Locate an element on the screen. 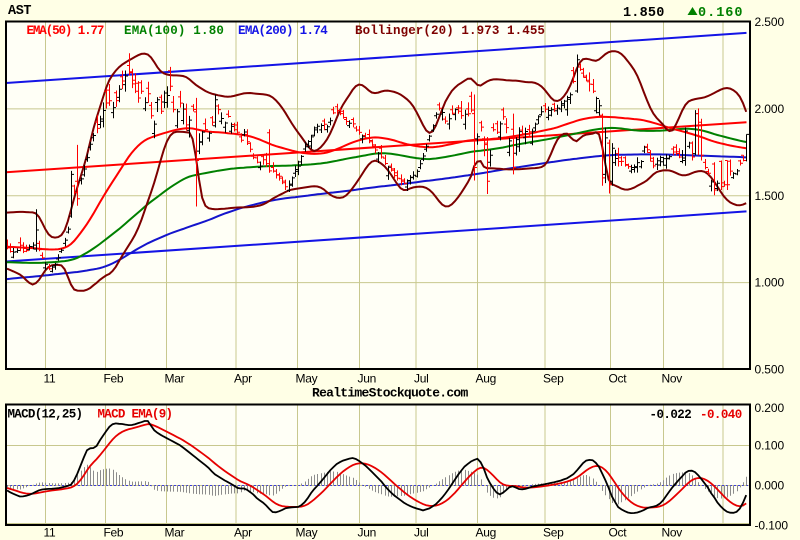 The width and height of the screenshot is (800, 540). svg-text: AST is located at coordinates (19, 11).